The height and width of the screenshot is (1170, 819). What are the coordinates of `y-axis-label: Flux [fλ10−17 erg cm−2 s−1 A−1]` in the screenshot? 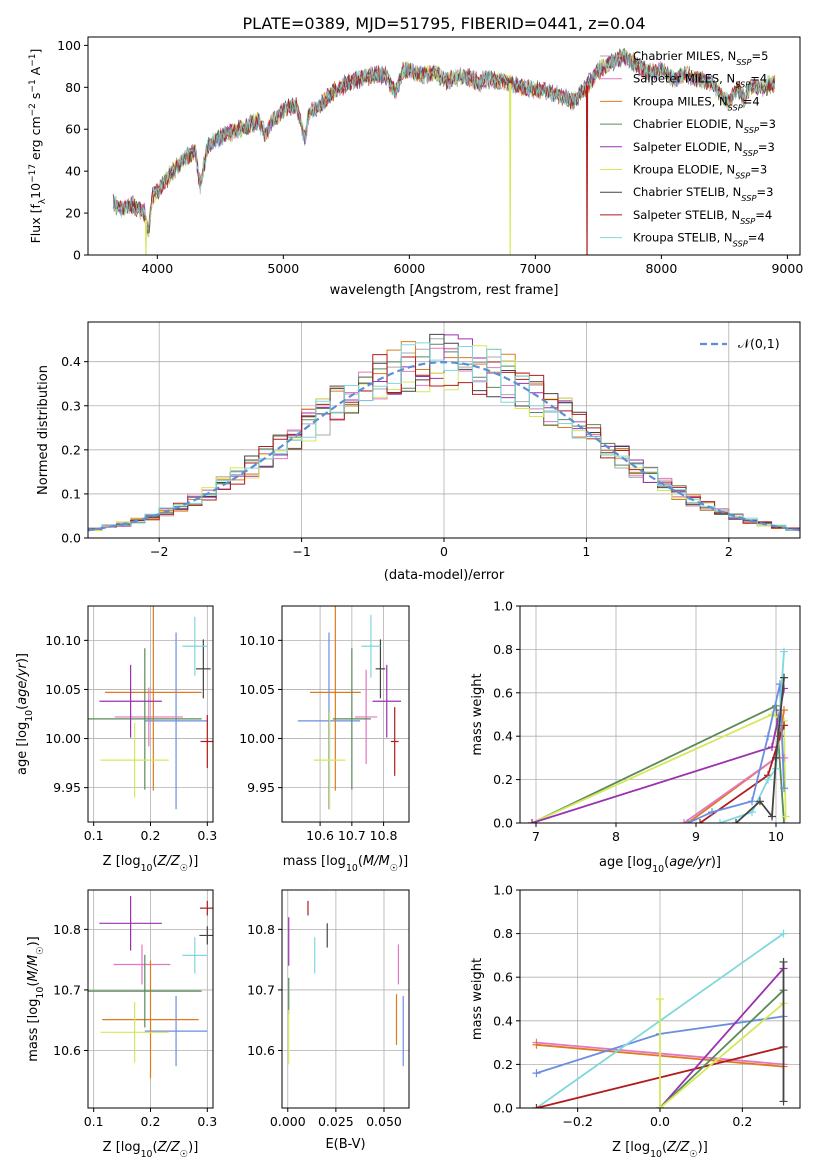 It's located at (38, 146).